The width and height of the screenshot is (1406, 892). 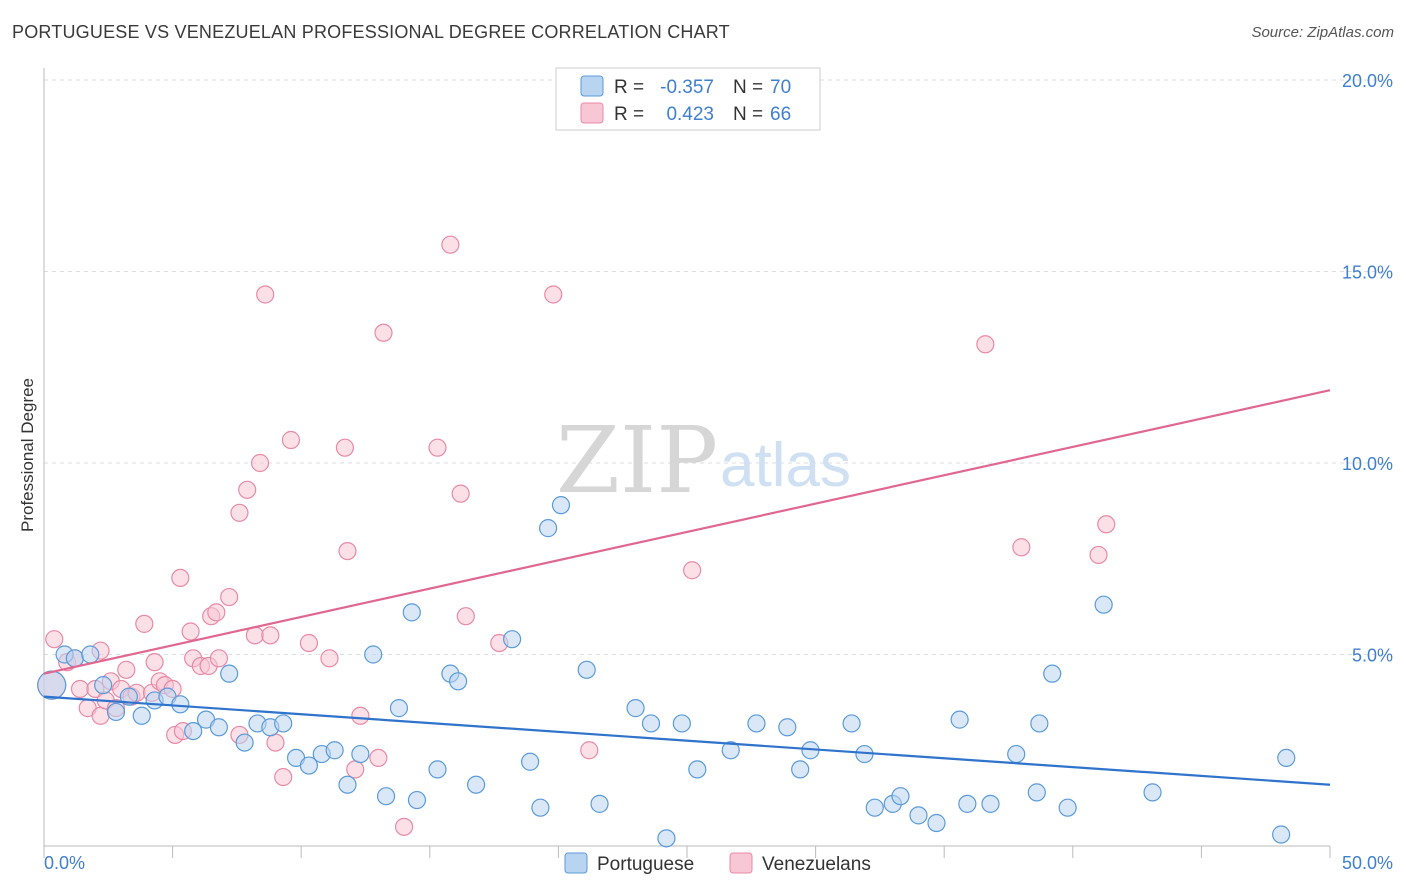 What do you see at coordinates (688, 99) in the screenshot?
I see `top-legend: R = -0.357 N = 70 R = 0.423 N = 66` at bounding box center [688, 99].